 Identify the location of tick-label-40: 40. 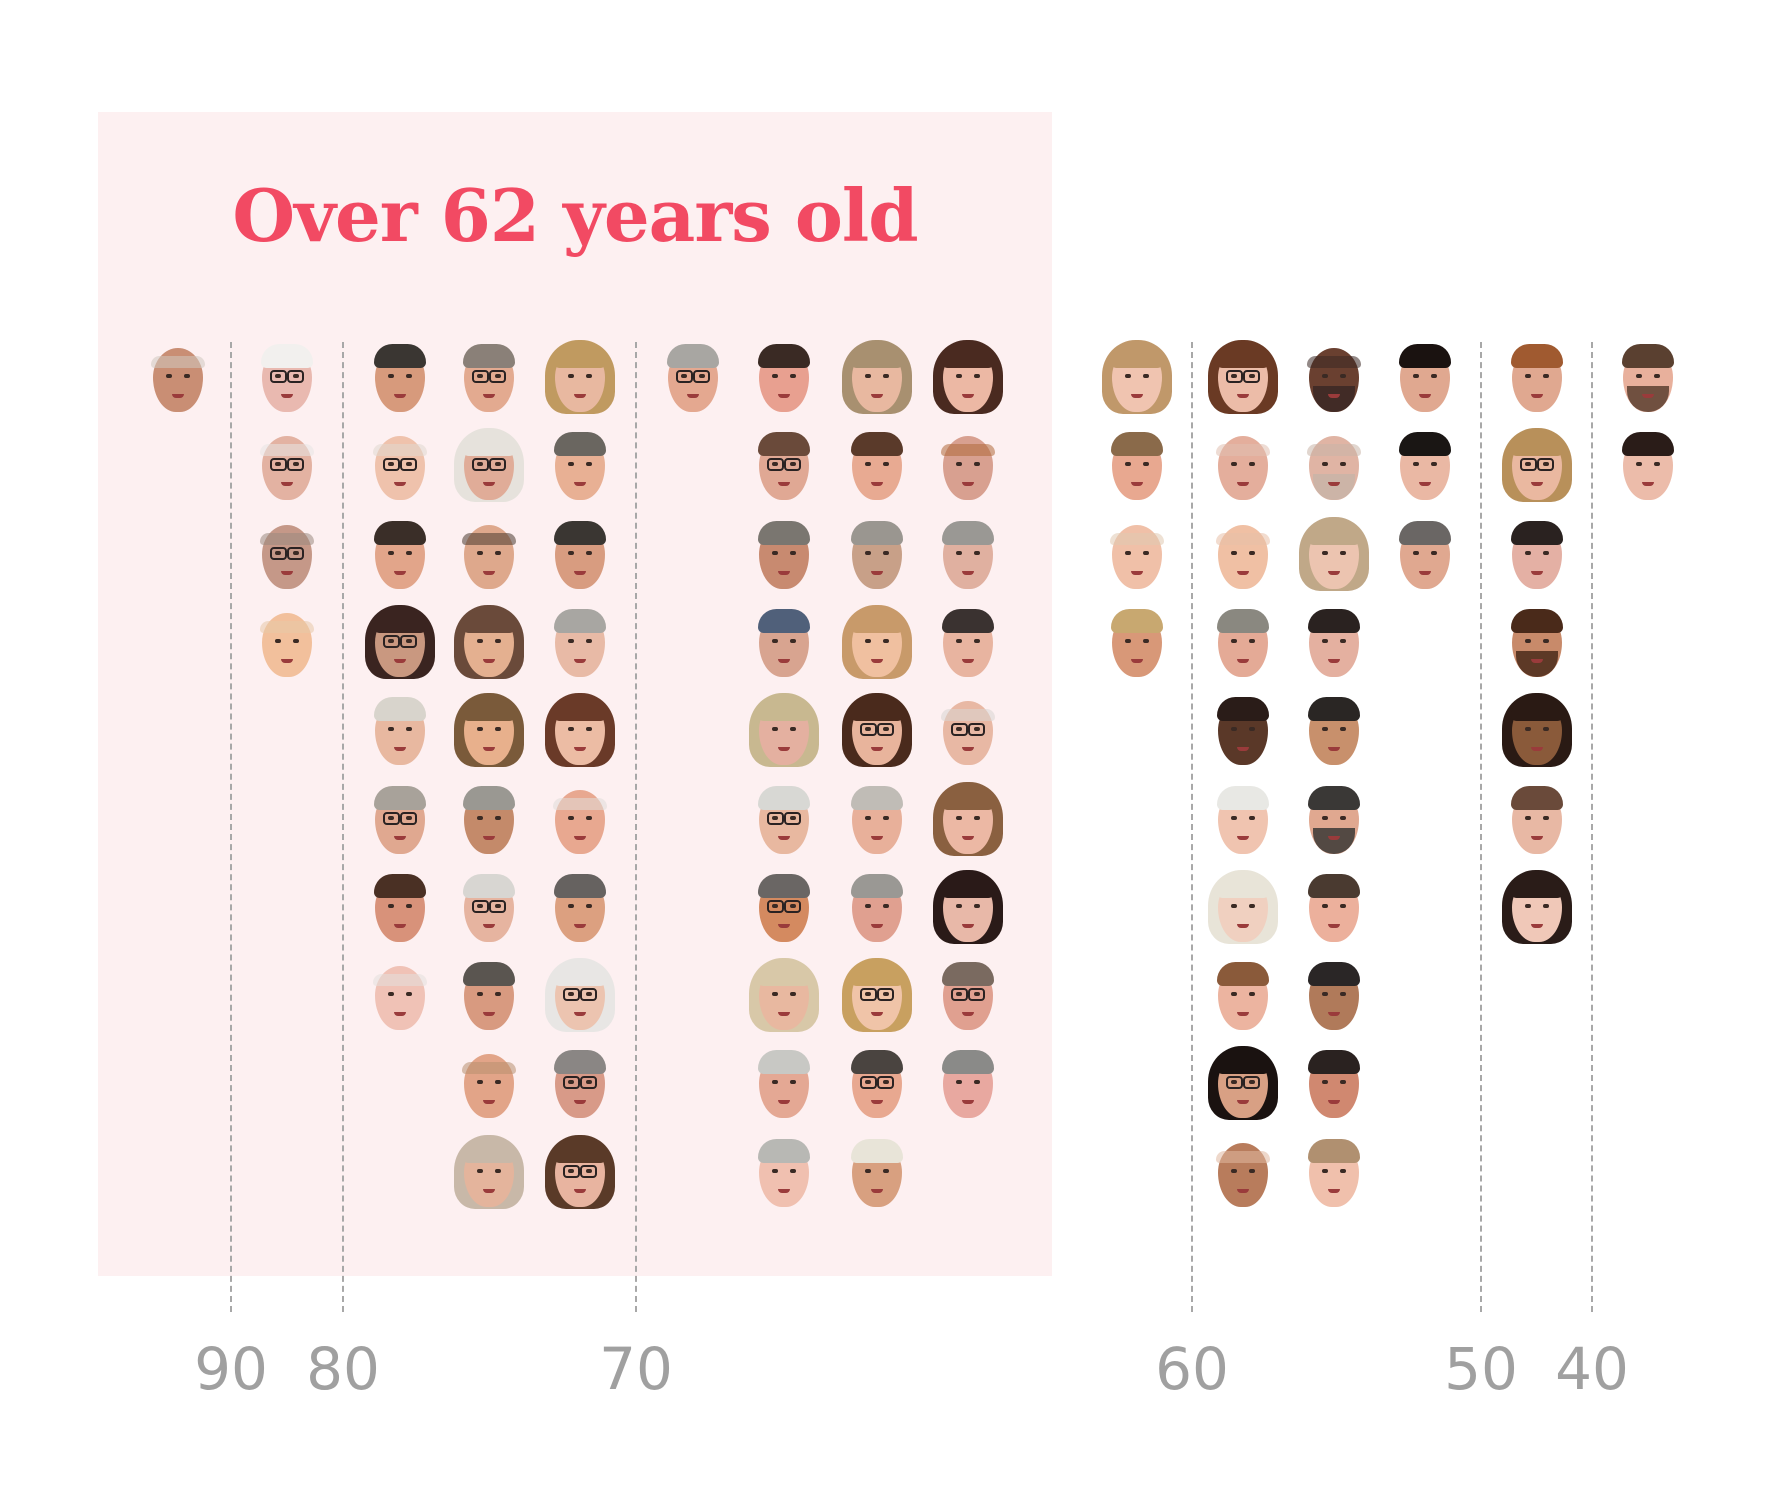
(1592, 1369).